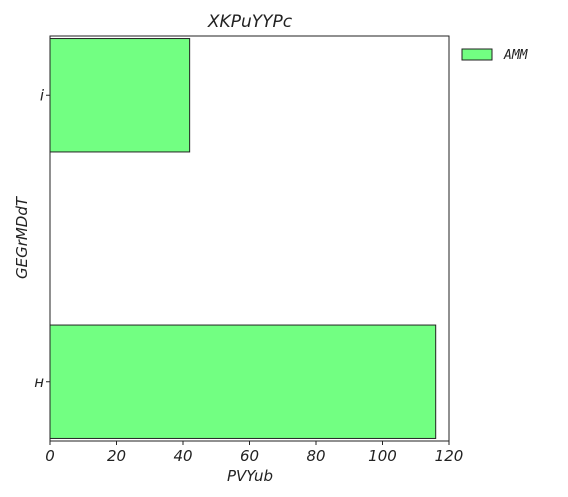  What do you see at coordinates (42, 238) in the screenshot?
I see `y-axis: iʜ` at bounding box center [42, 238].